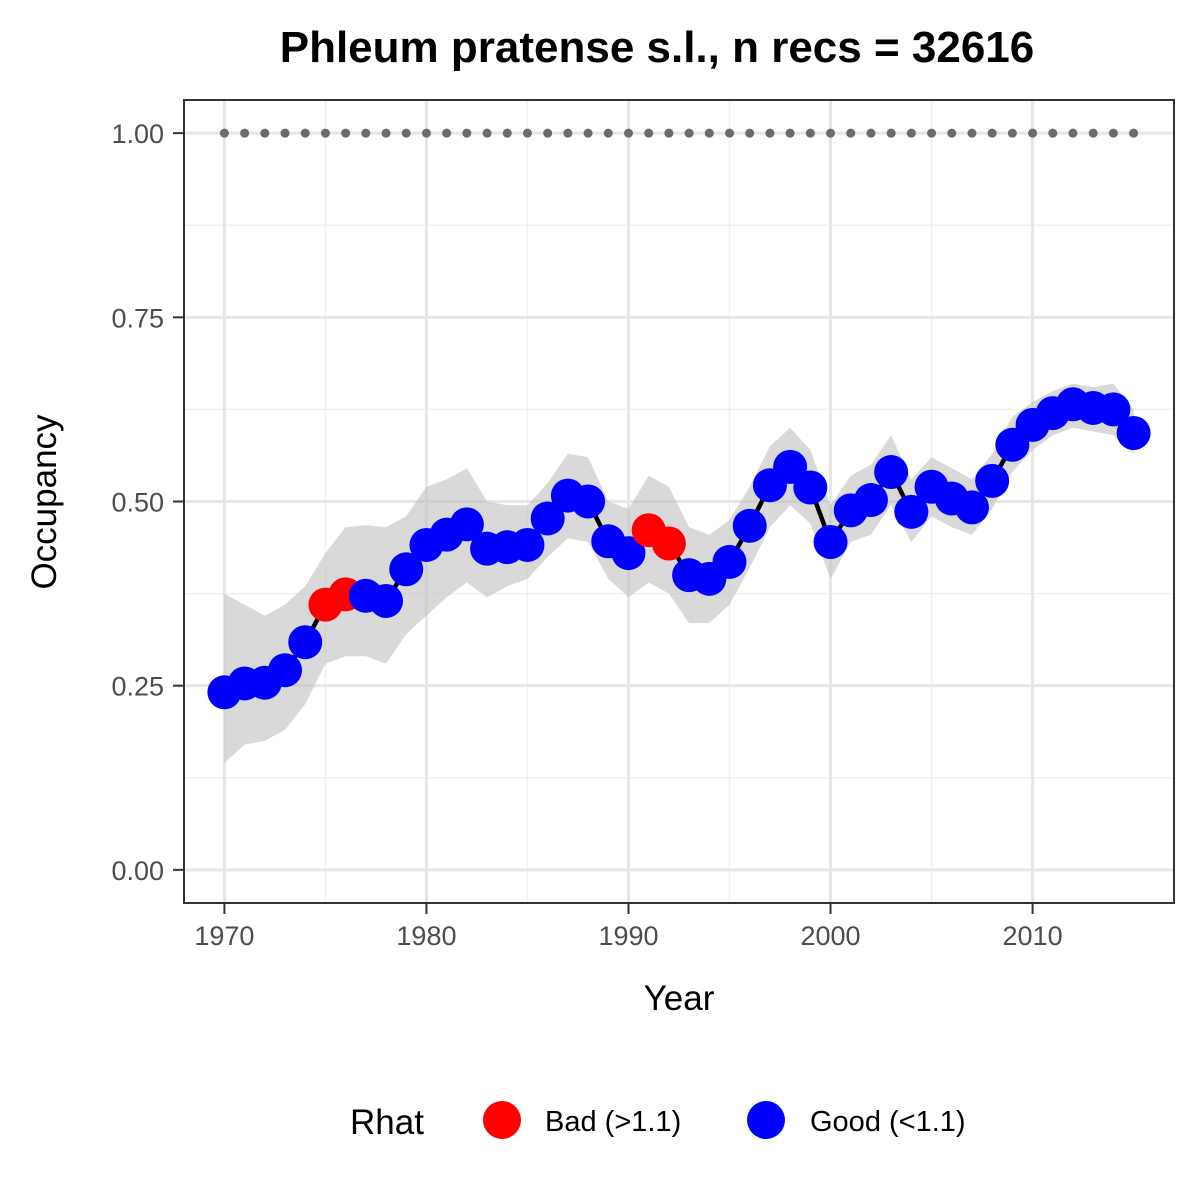 This screenshot has height=1200, width=1200. What do you see at coordinates (992, 480) in the screenshot?
I see `data-point-2008` at bounding box center [992, 480].